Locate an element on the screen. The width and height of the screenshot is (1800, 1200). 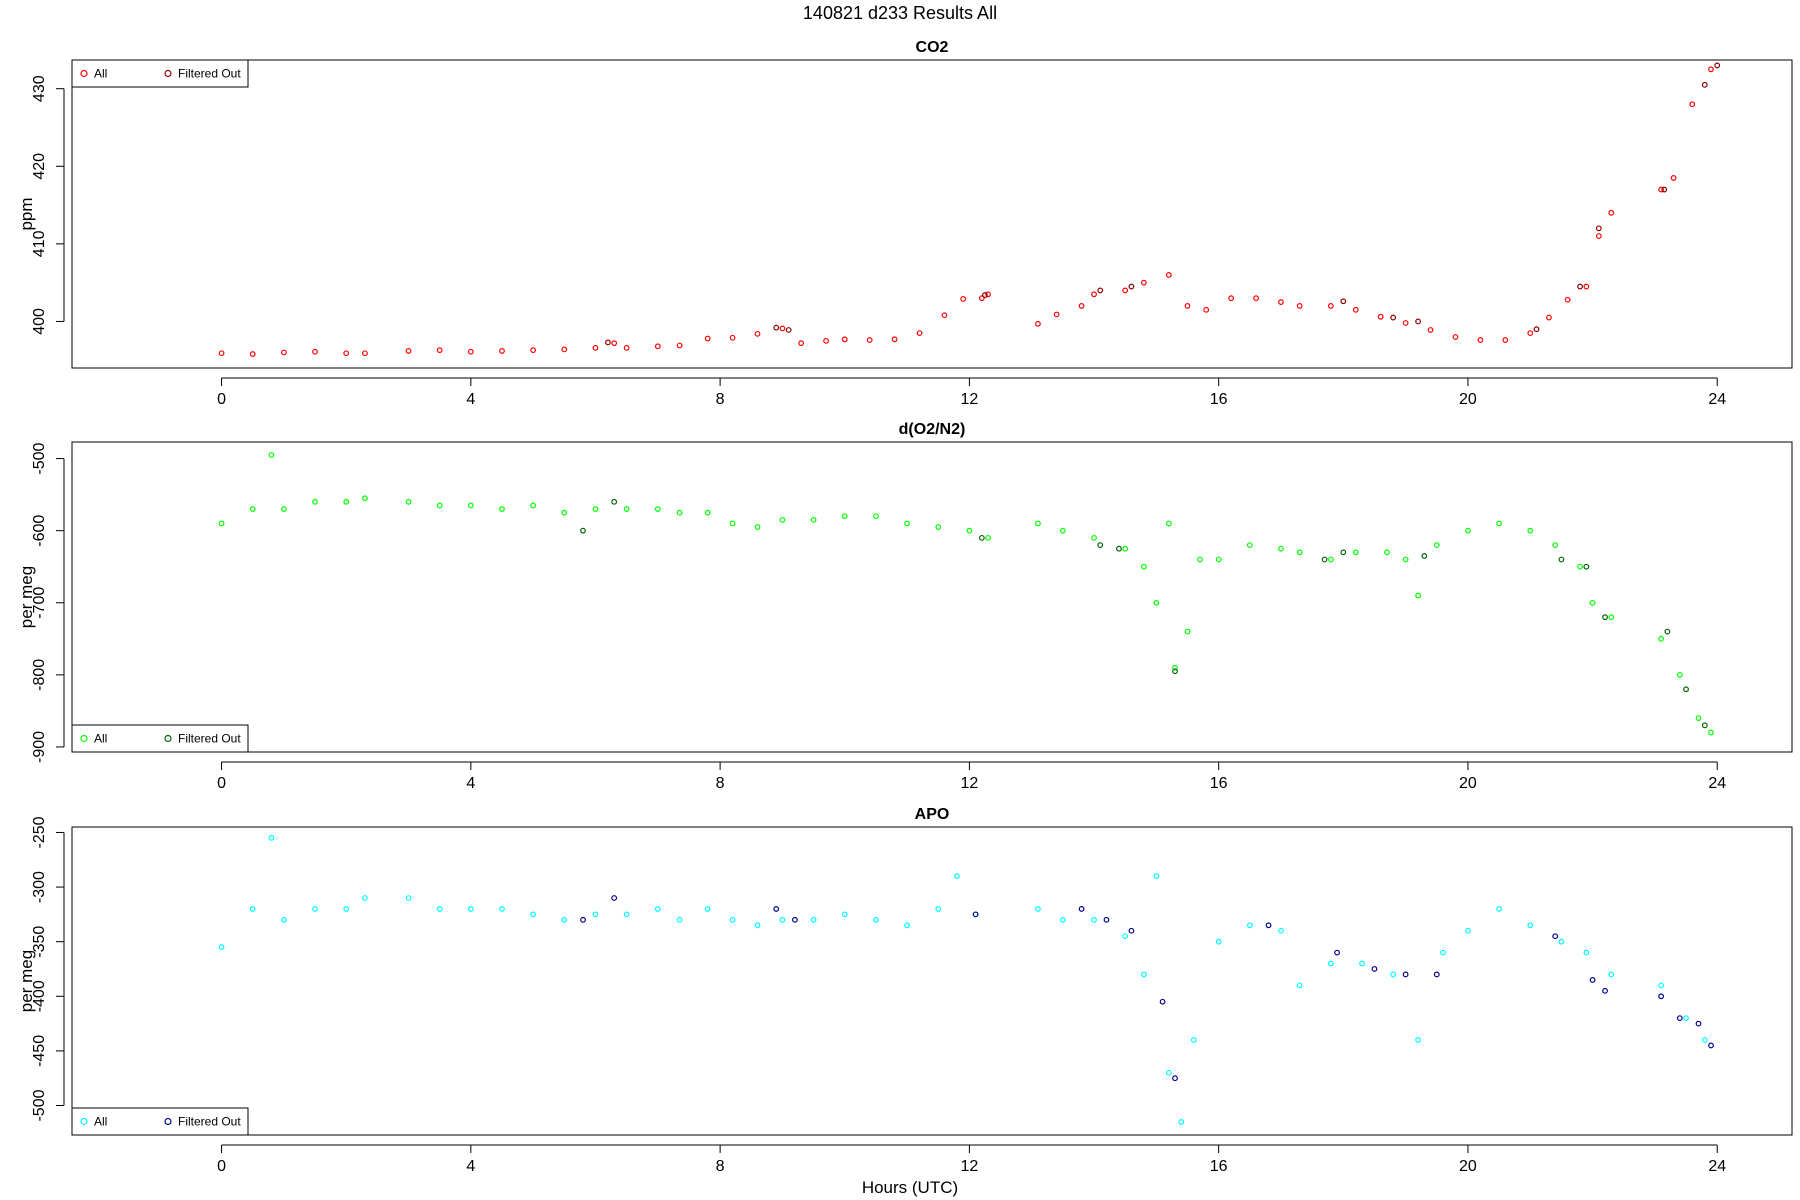
y-tick-label: -500 is located at coordinates (39, 1105).